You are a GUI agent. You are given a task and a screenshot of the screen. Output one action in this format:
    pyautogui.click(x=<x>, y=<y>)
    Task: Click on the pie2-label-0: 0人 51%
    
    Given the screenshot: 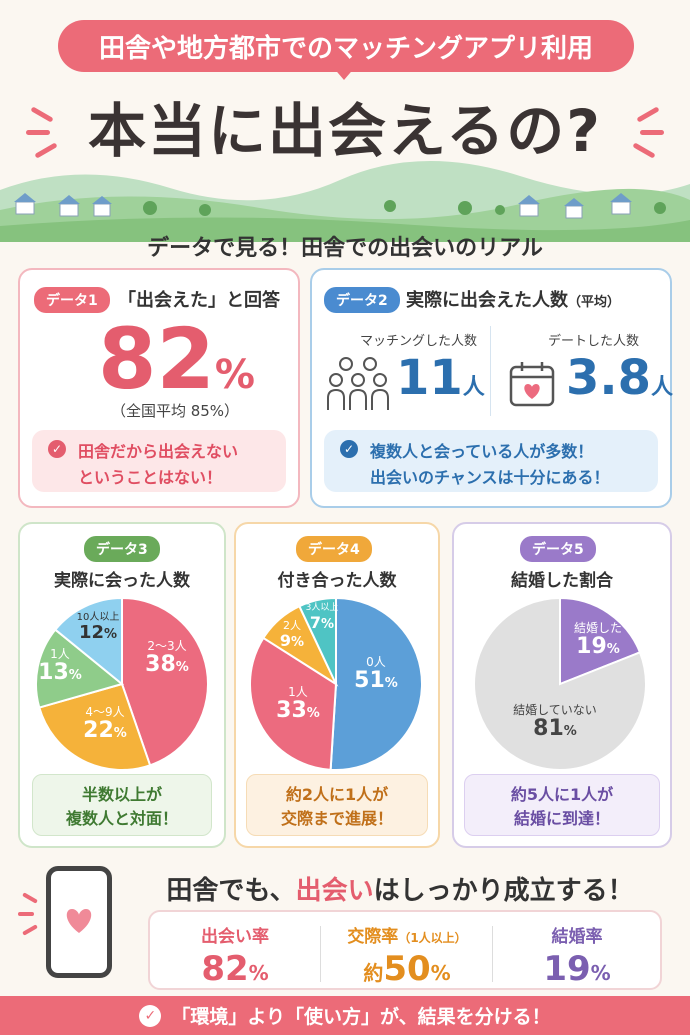 What is the action you would take?
    pyautogui.click(x=376, y=674)
    